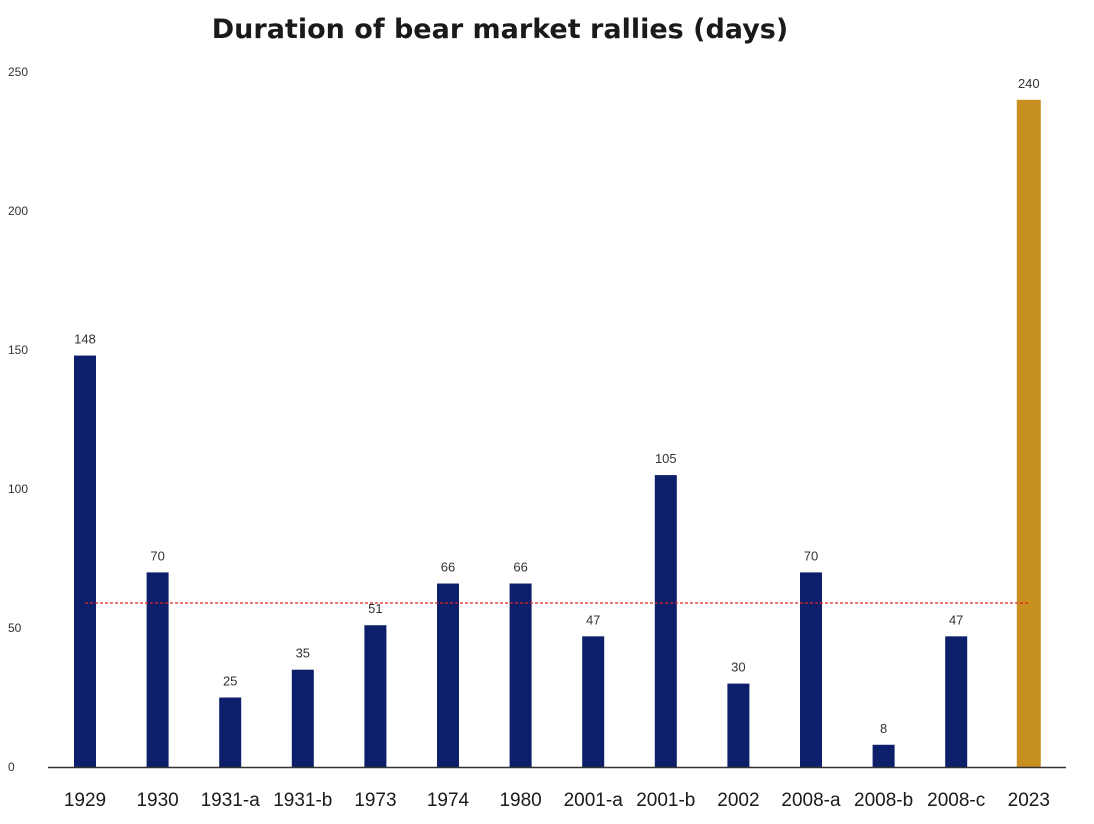 The height and width of the screenshot is (824, 1094). Describe the element at coordinates (15, 628) in the screenshot. I see `y-tick-label: 50` at that location.